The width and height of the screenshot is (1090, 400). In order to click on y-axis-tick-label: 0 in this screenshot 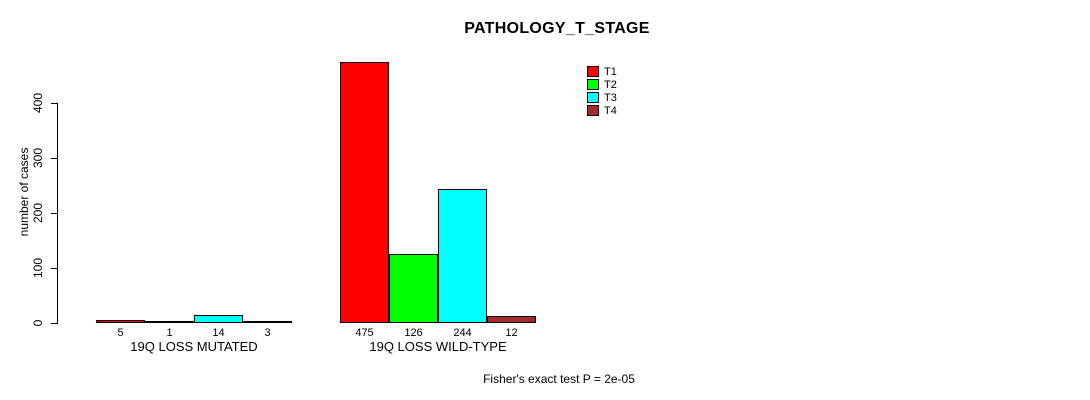, I will do `click(38, 323)`.